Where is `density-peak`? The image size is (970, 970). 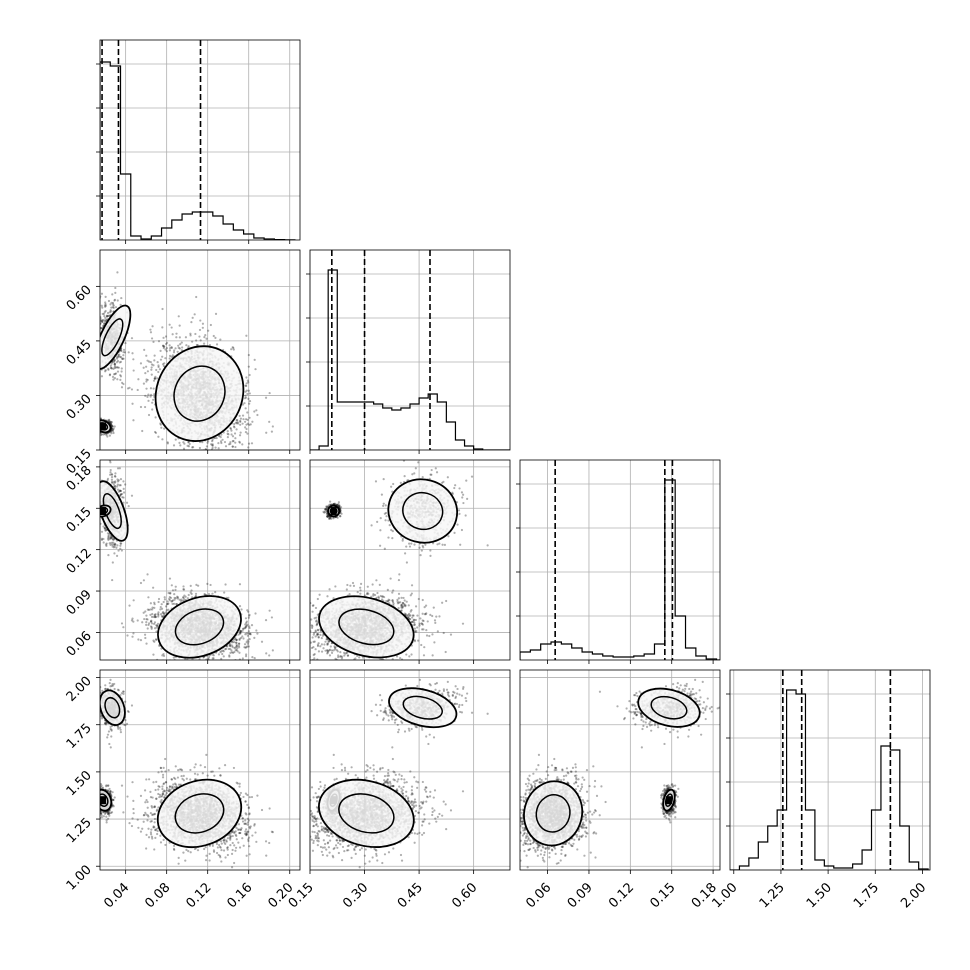 density-peak is located at coordinates (103, 426).